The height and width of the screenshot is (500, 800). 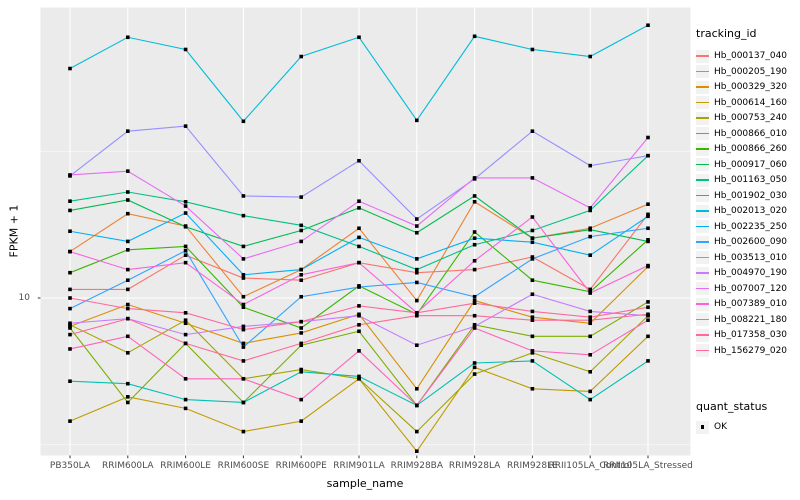 I want to click on legend-title-tracking-id: tracking_id, so click(x=726, y=33).